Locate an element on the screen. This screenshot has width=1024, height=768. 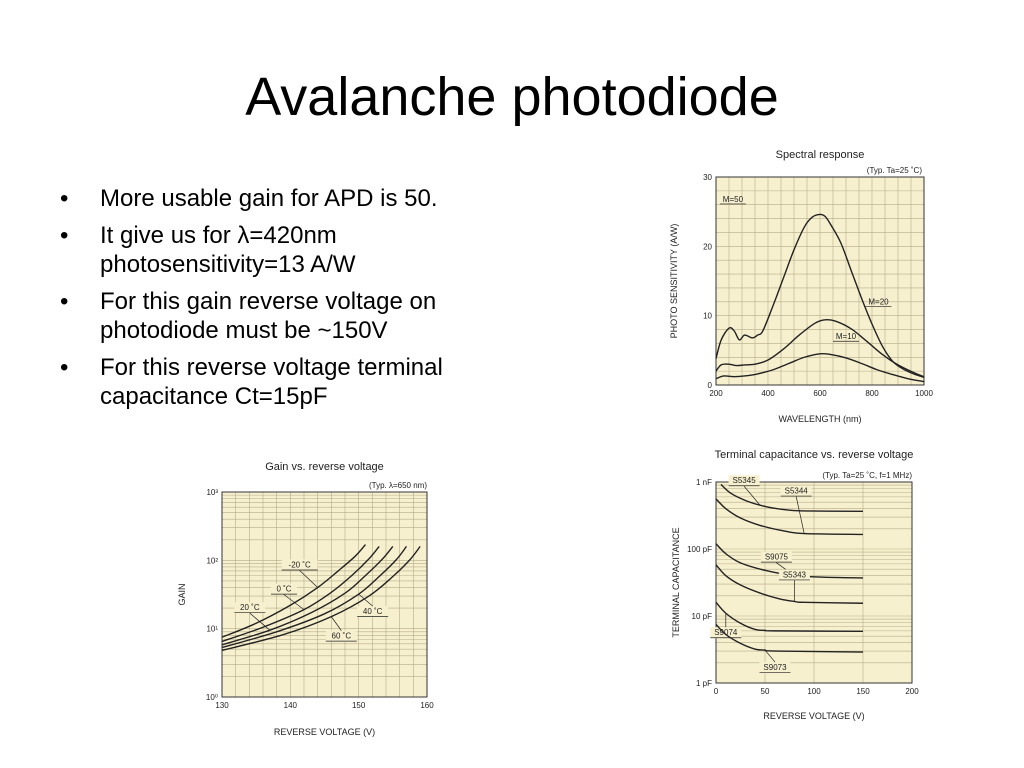
series-label: S5343 is located at coordinates (795, 574).